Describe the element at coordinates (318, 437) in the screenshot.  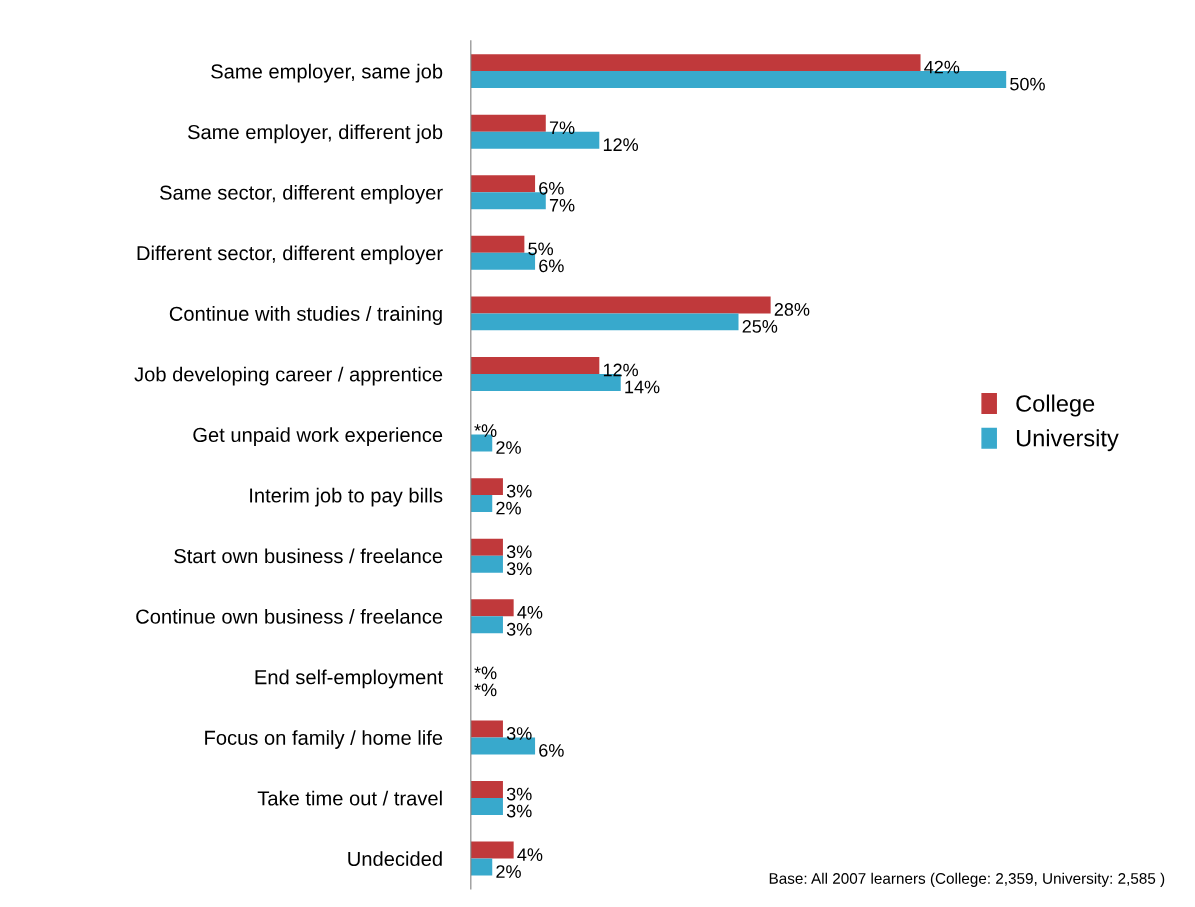
I see `y-tick-label: Get unpaid work experience` at that location.